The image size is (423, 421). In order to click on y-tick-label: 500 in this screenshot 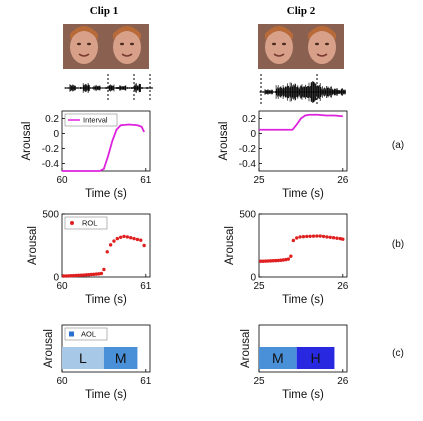, I will do `click(247, 215)`.